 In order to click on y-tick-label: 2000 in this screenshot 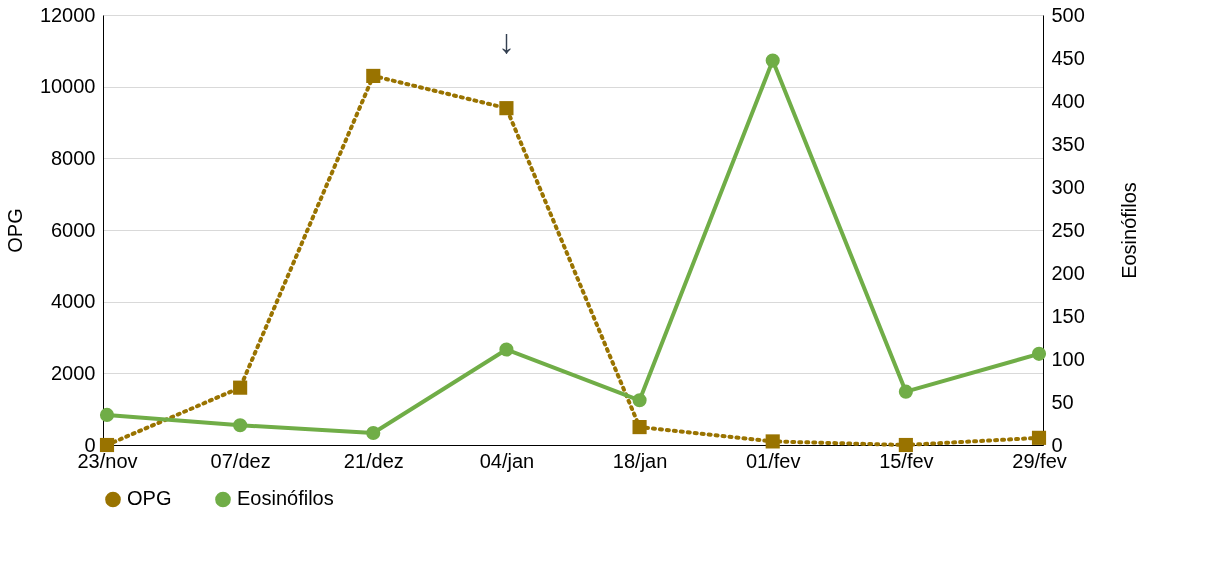, I will do `click(73, 372)`.